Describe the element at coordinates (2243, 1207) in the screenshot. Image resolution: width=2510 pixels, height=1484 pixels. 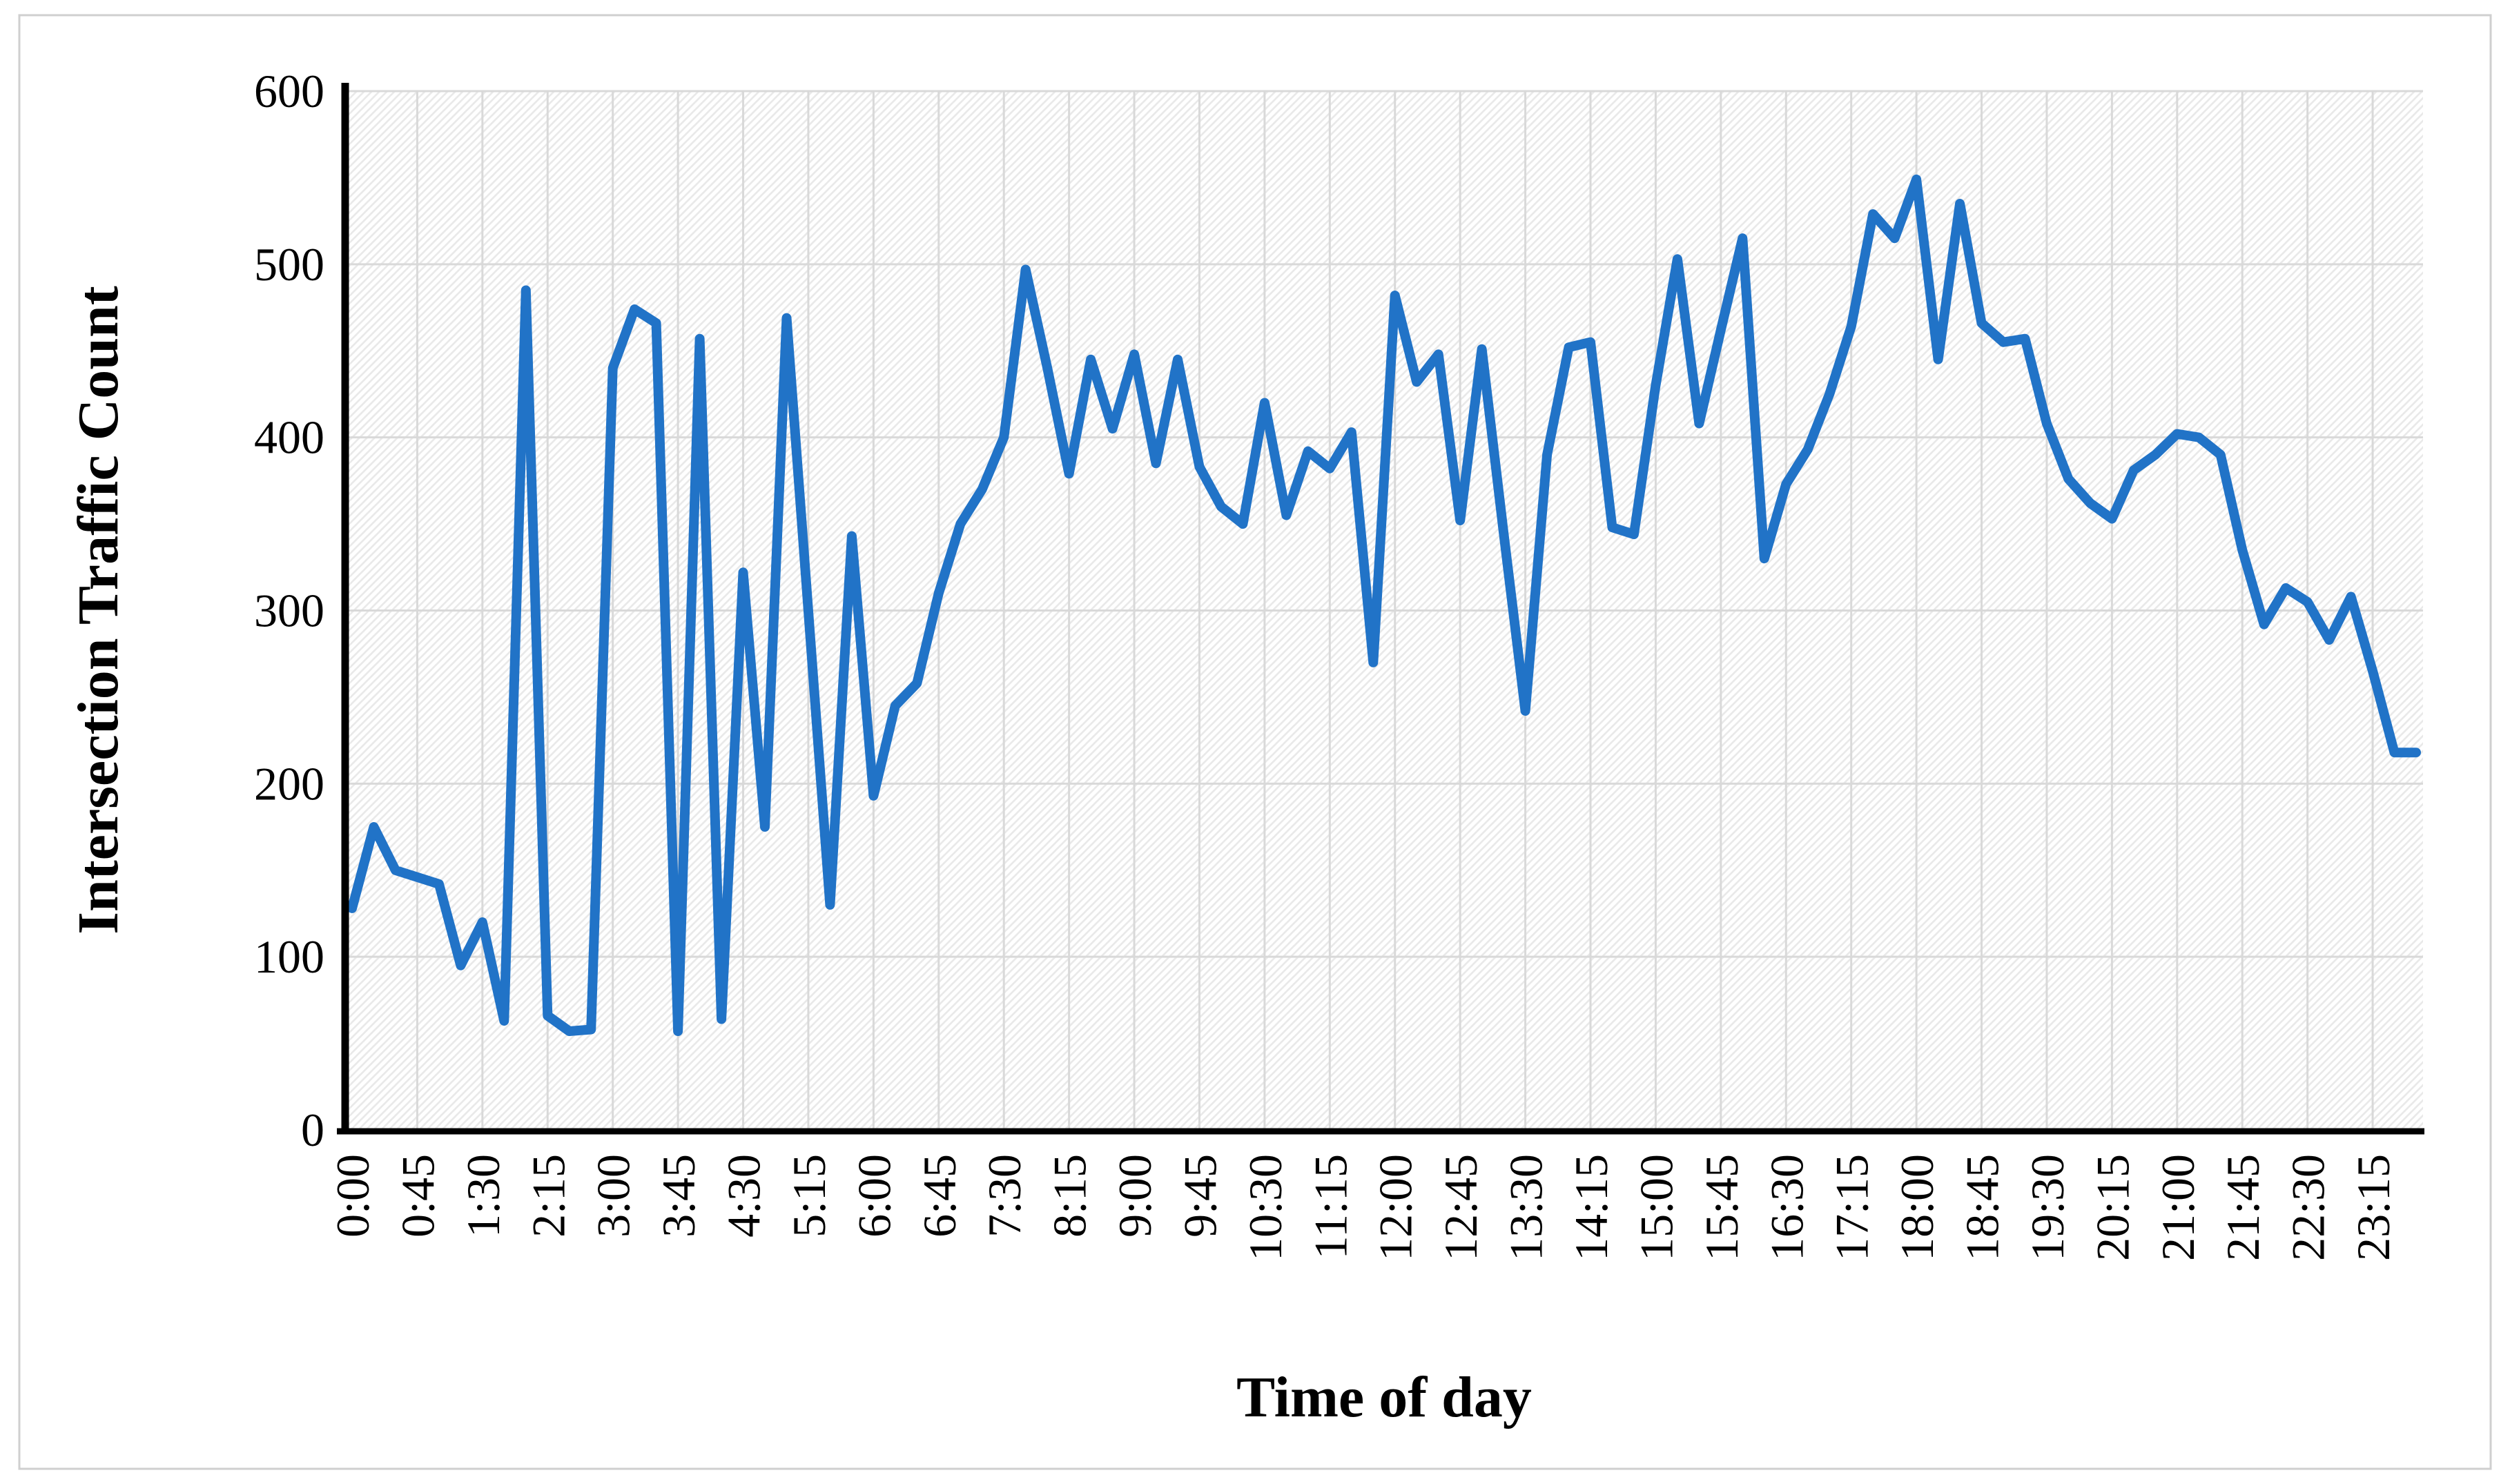
I see `x-tick-label-21:45: 21:45` at that location.